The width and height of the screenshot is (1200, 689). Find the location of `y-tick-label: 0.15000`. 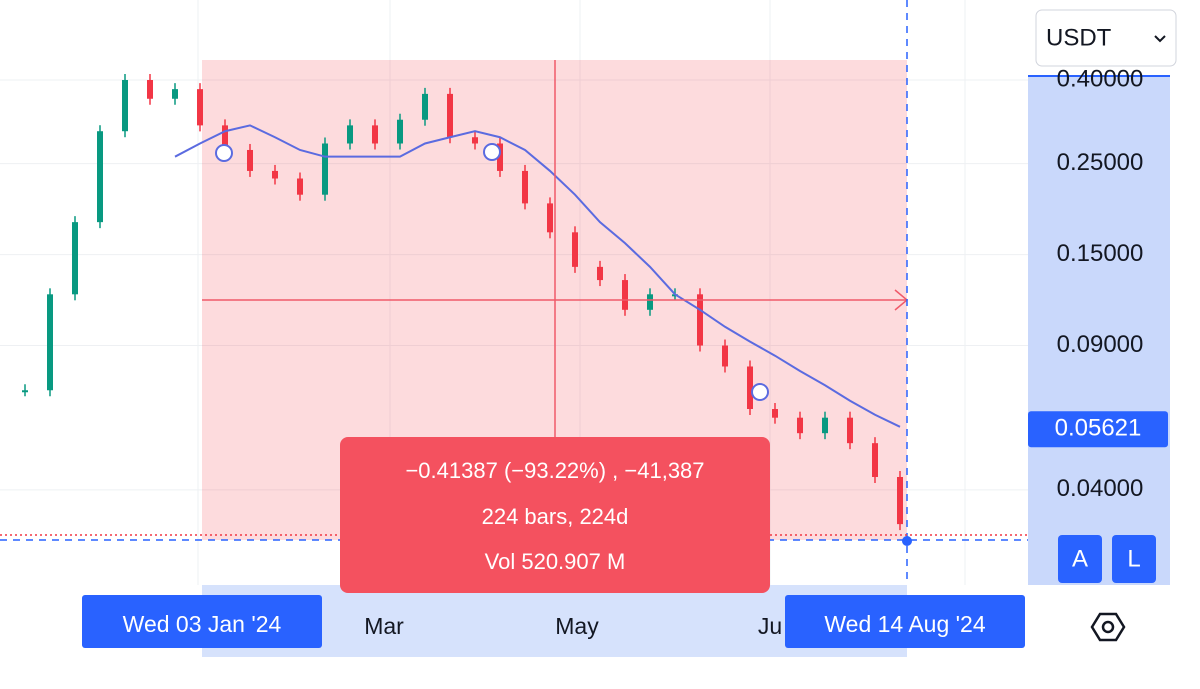

y-tick-label: 0.15000 is located at coordinates (1100, 253).